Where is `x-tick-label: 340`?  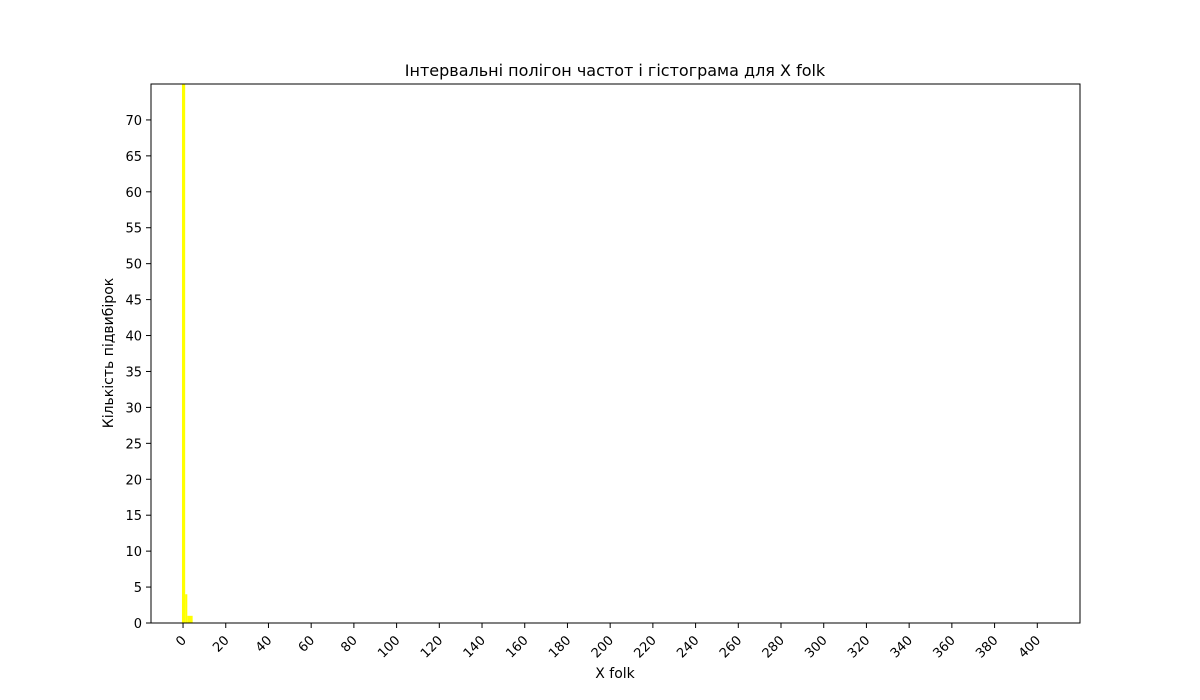
x-tick-label: 340 is located at coordinates (902, 647).